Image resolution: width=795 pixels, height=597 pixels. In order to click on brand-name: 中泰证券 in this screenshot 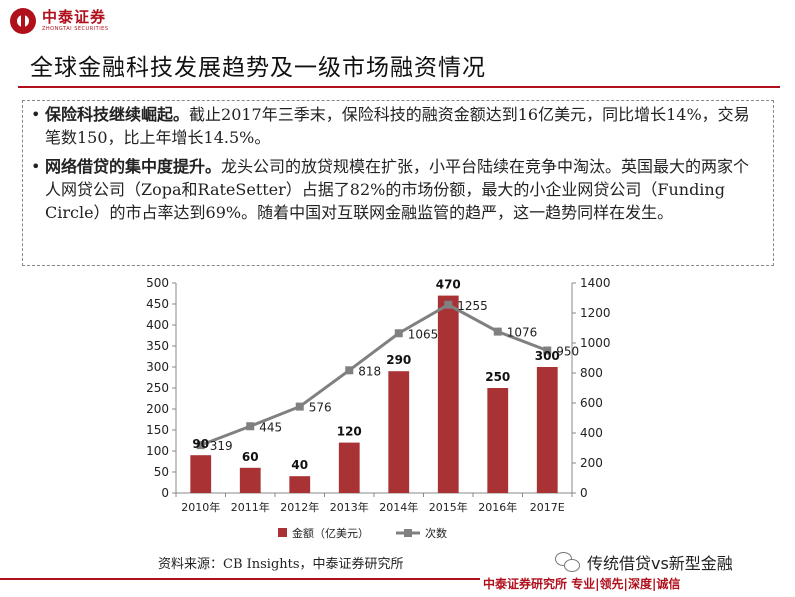, I will do `click(74, 17)`.